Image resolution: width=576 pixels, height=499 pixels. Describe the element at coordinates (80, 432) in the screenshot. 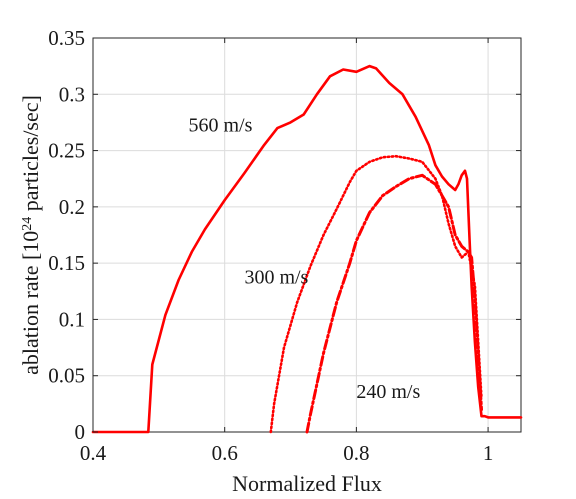

I see `y-tick-label: 0` at that location.